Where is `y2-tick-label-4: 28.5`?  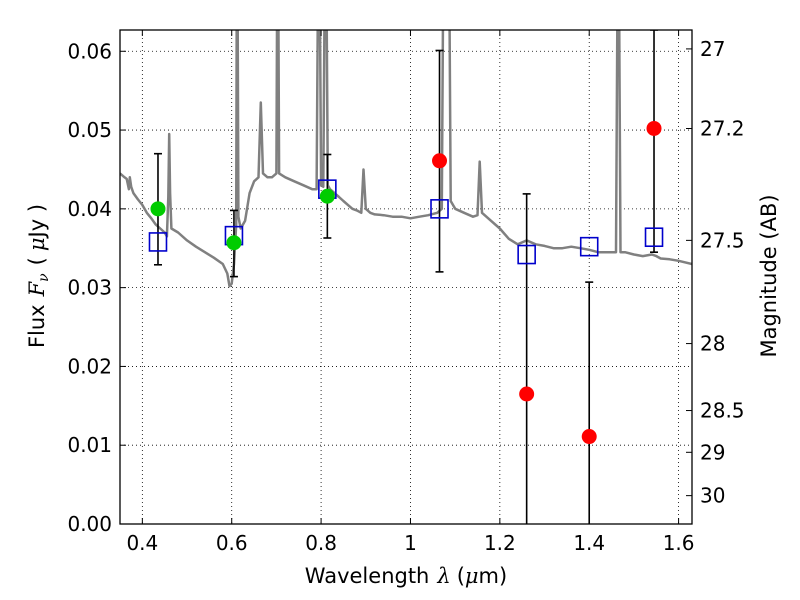 y2-tick-label-4: 28.5 is located at coordinates (722, 411).